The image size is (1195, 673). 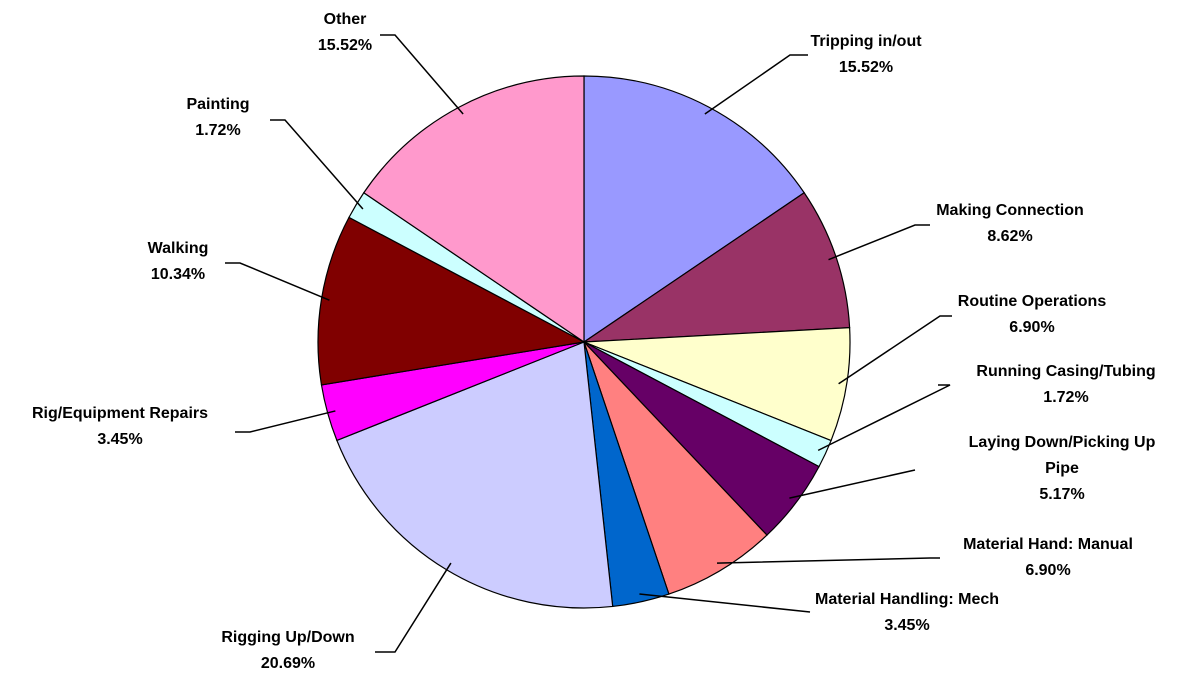 What do you see at coordinates (287, 649) in the screenshot?
I see `slice-label: Rigging Up/Down 20.69%` at bounding box center [287, 649].